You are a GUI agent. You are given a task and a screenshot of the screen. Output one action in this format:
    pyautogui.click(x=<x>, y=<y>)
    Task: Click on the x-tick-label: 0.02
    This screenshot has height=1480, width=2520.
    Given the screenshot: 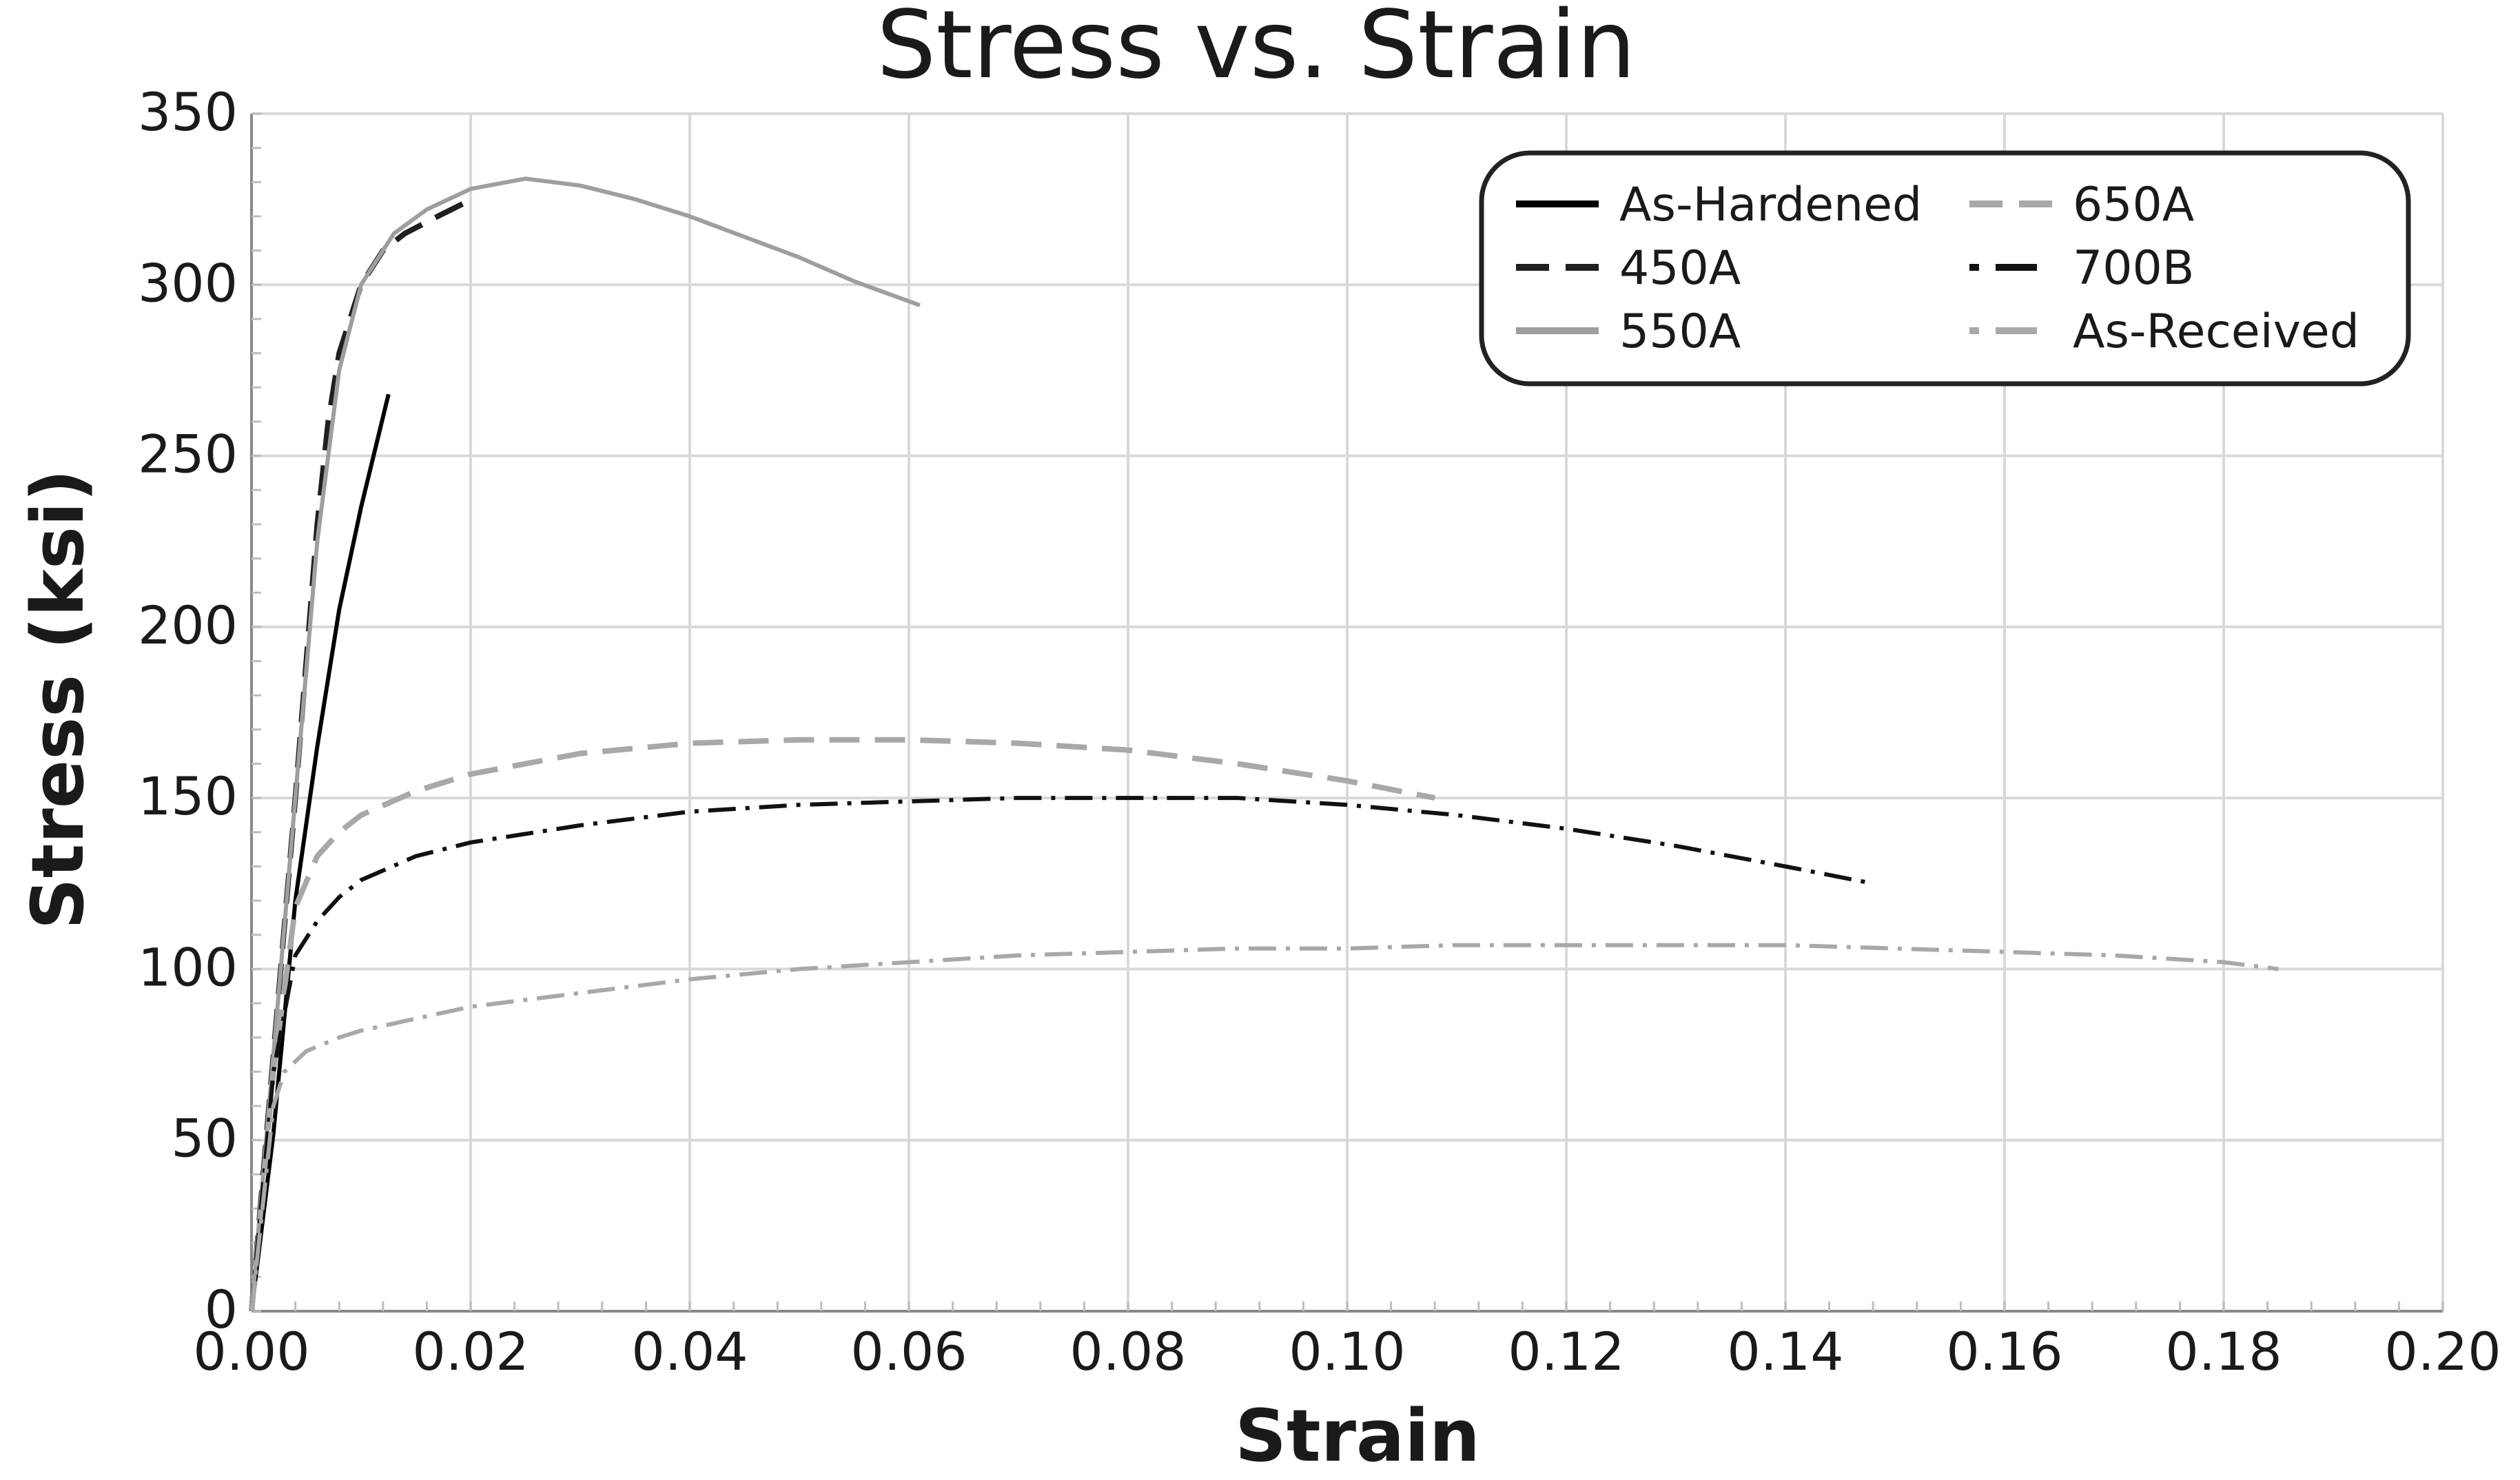 What is the action you would take?
    pyautogui.click(x=470, y=1351)
    